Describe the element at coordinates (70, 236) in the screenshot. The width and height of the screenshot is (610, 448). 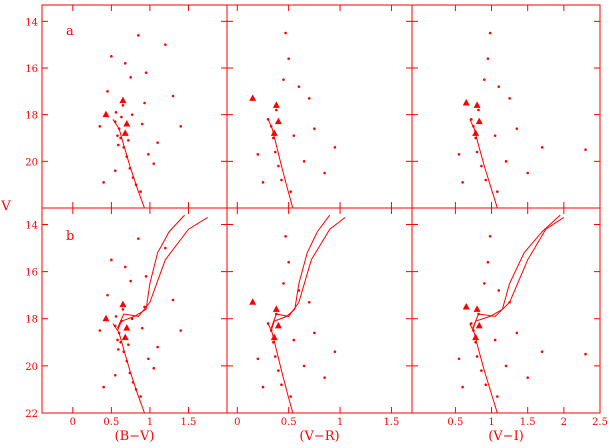
I see `panel-letter: b` at that location.